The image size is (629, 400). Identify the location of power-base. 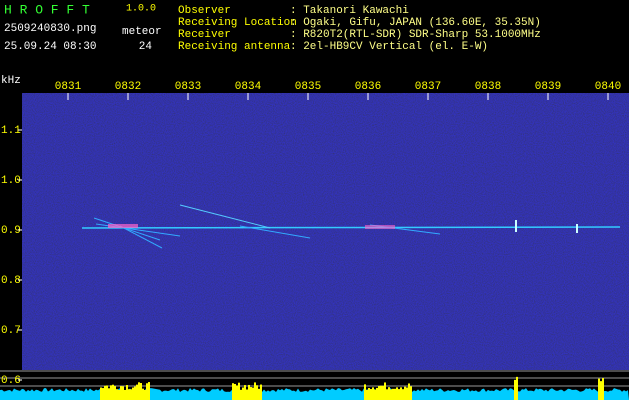
(314, 394).